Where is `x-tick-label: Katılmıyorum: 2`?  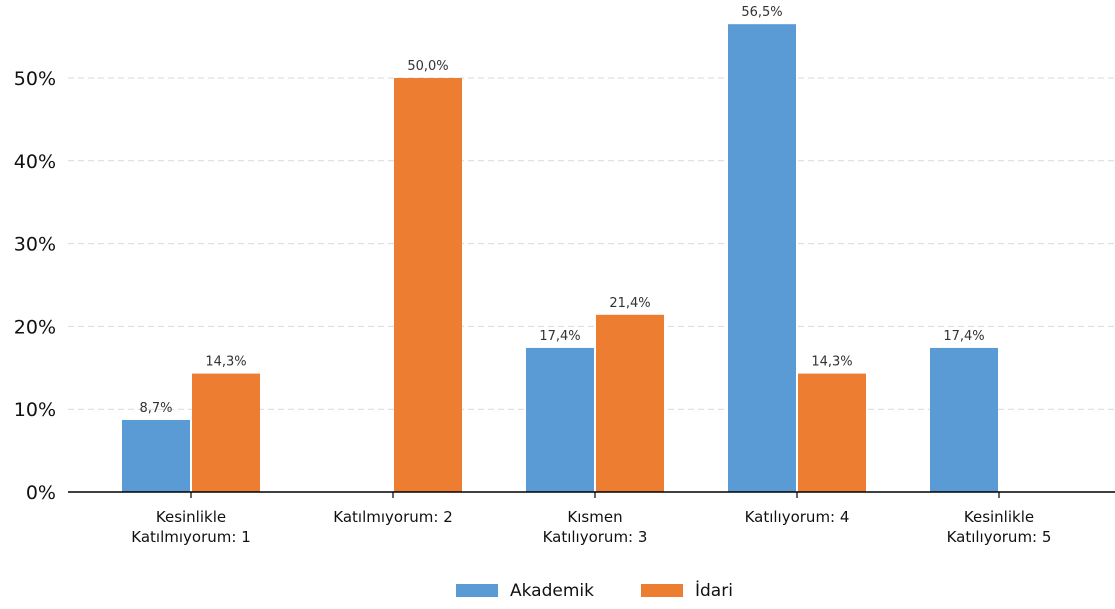
x-tick-label: Katılmıyorum: 2 is located at coordinates (392, 517).